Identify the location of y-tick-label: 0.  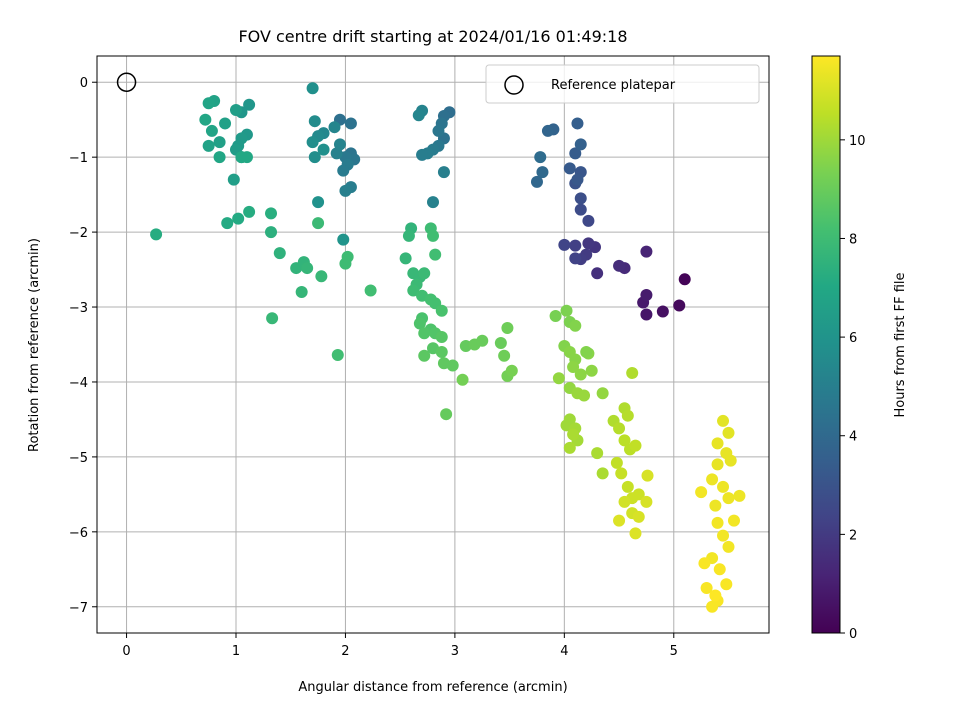
(84, 83).